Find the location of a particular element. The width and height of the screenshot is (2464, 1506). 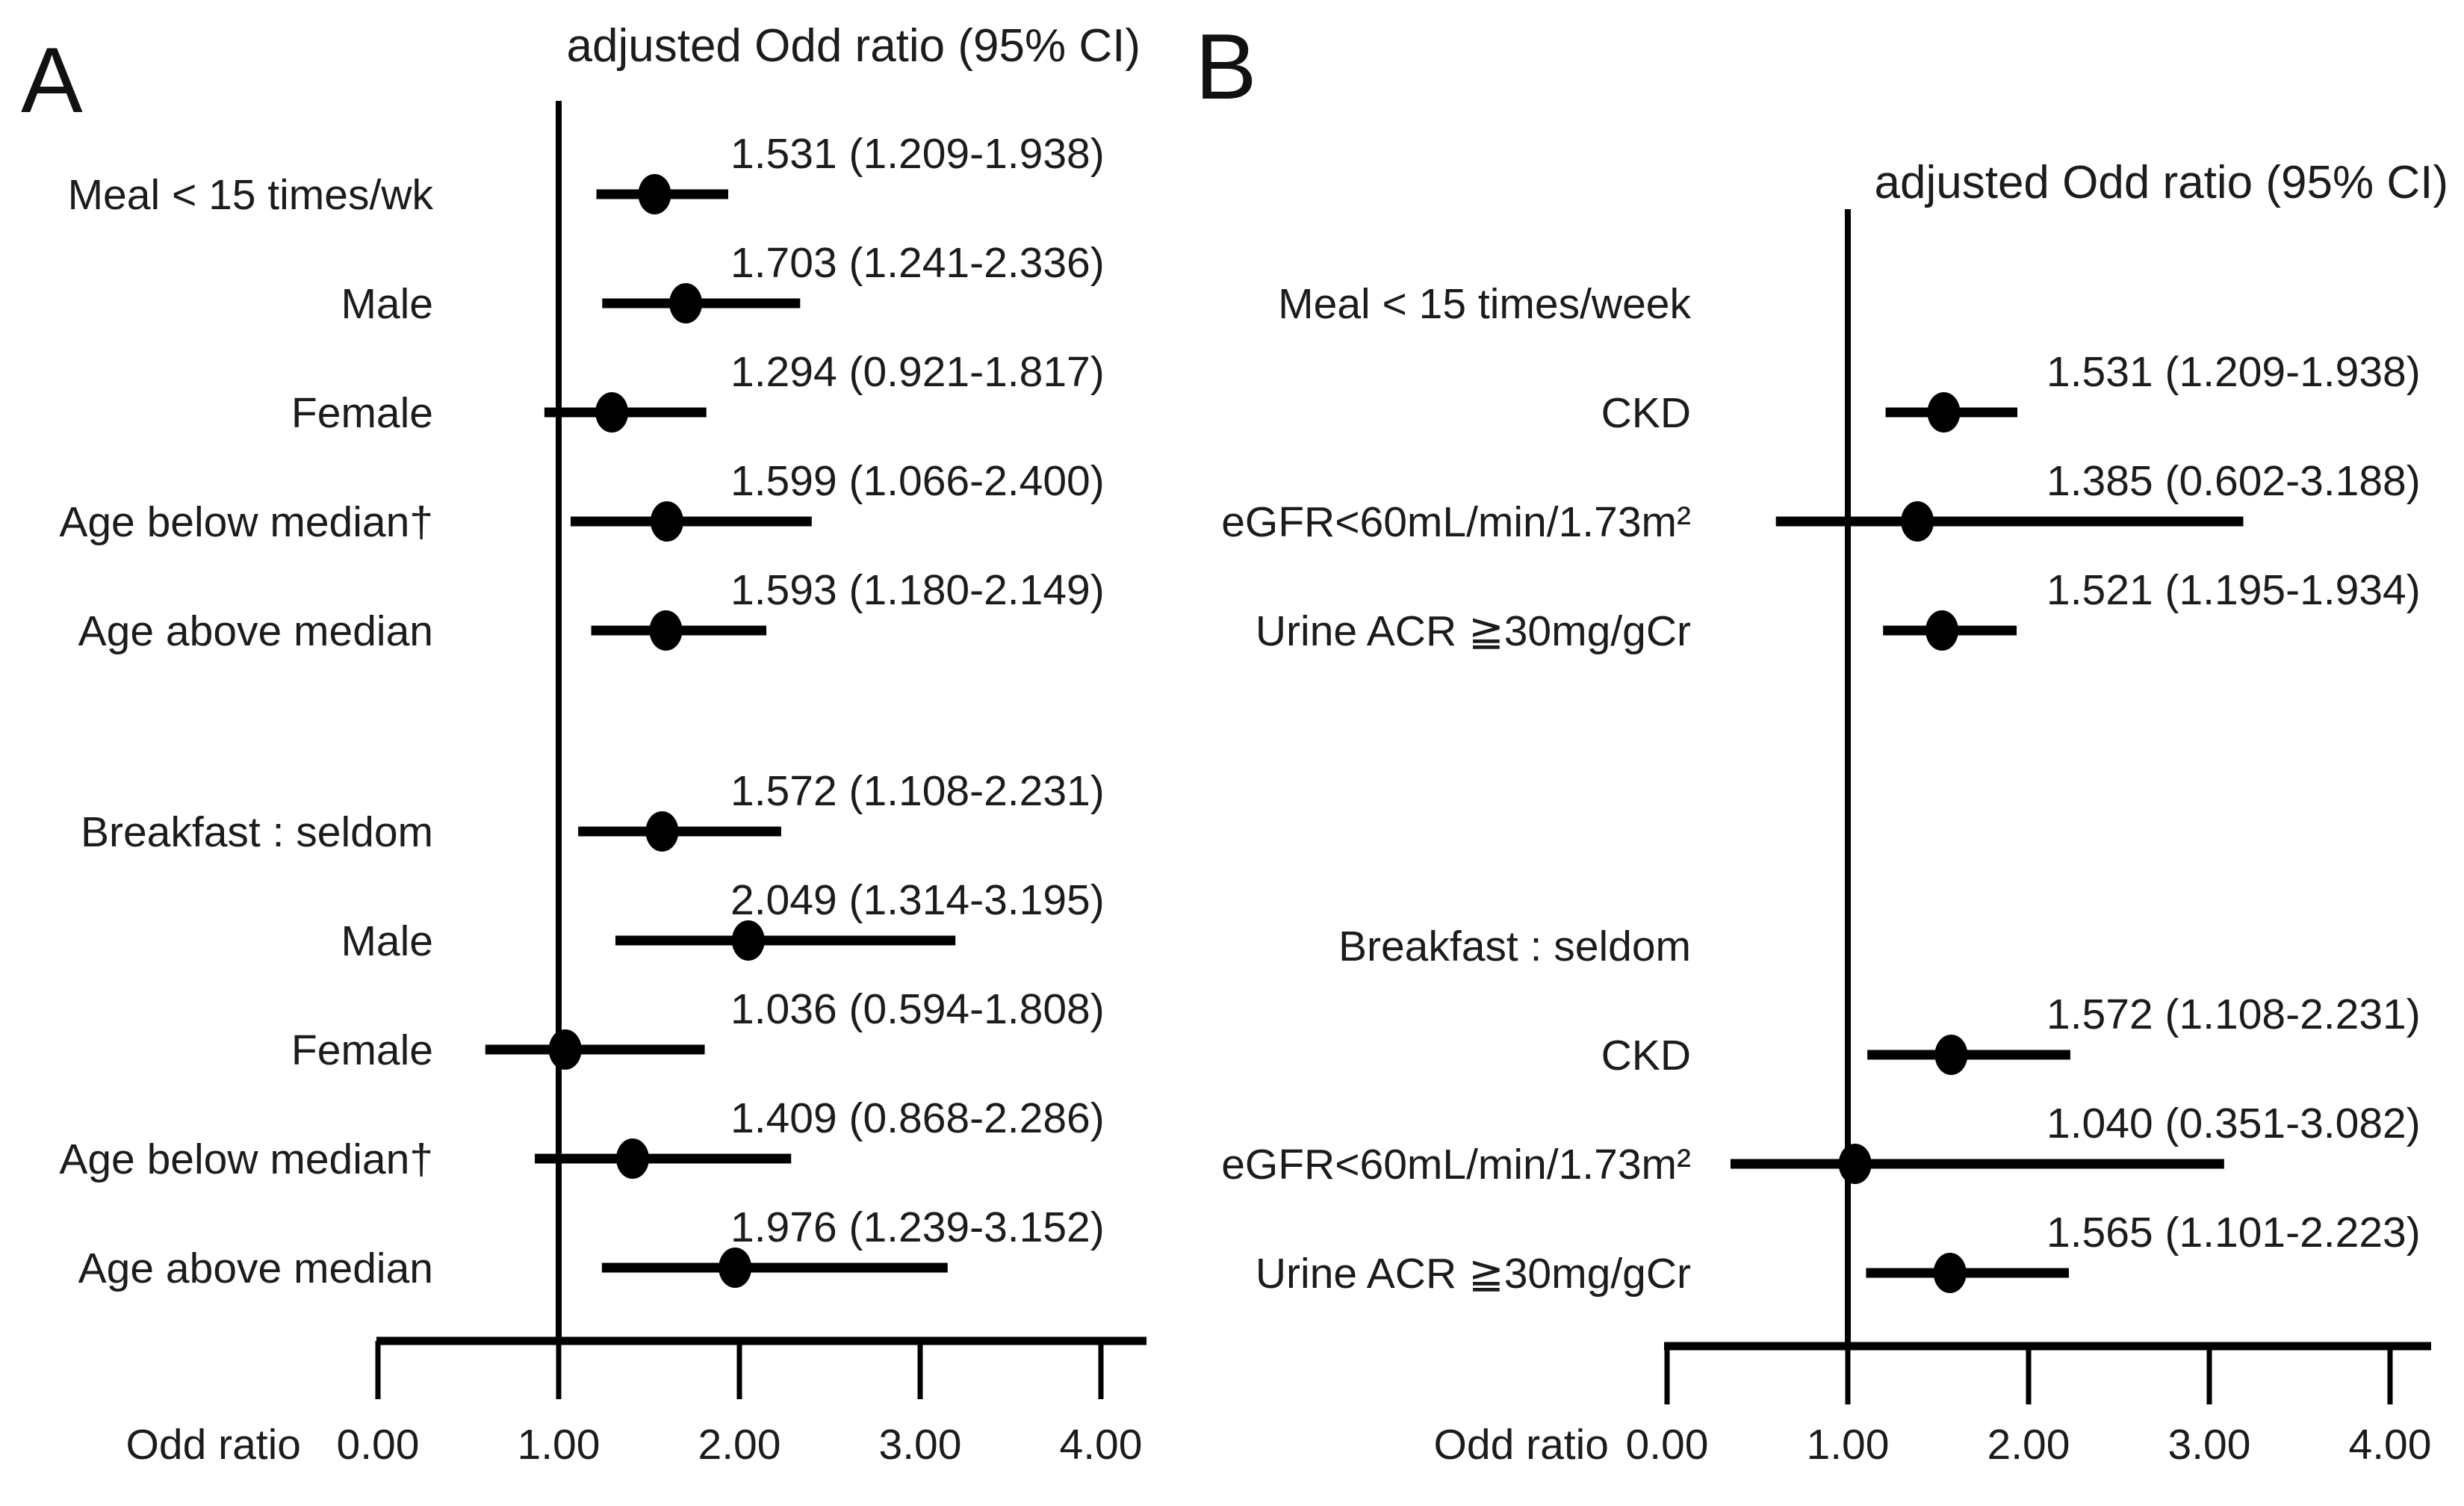

panel-b-x-axis-caption: Odd ratio is located at coordinates (1521, 1445).